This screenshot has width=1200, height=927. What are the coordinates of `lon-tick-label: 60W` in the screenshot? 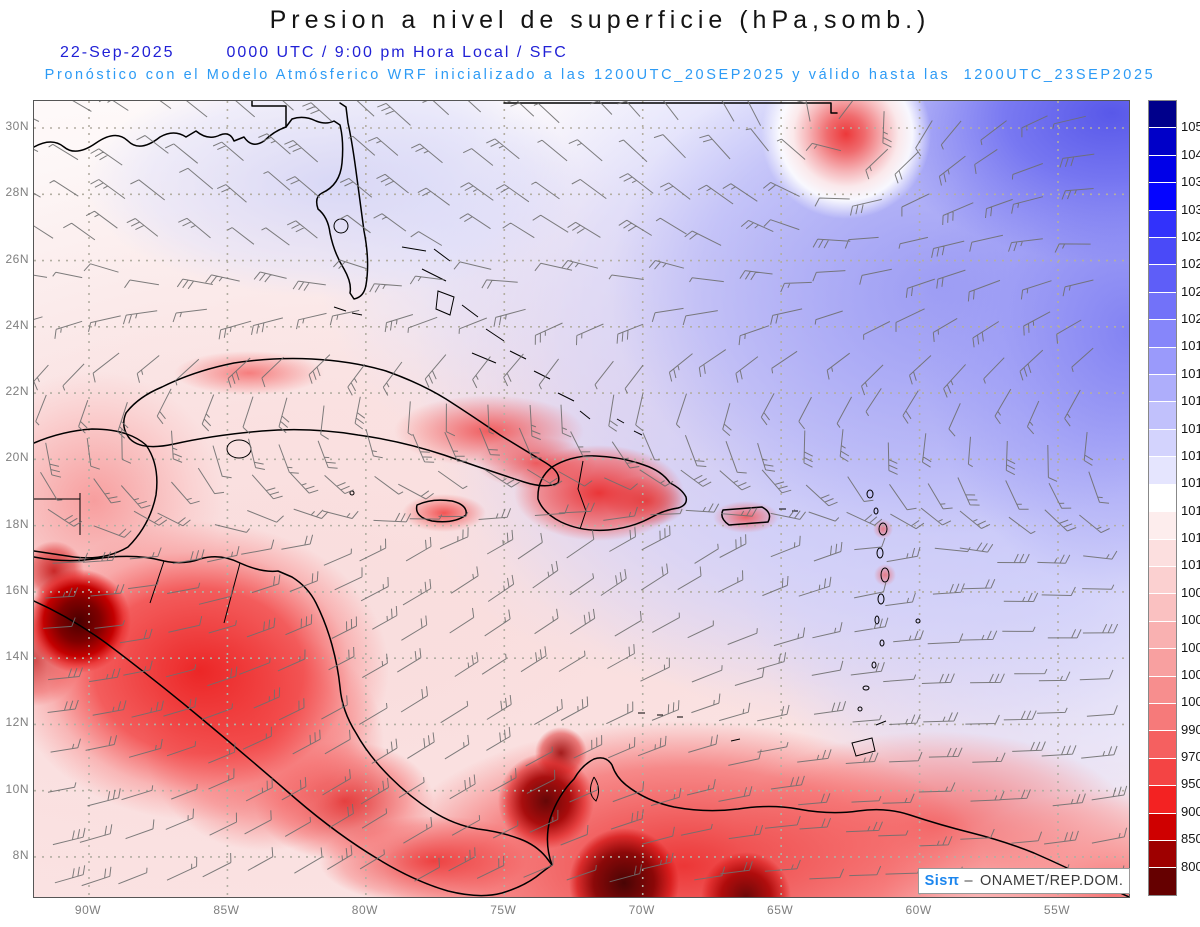 It's located at (918, 910).